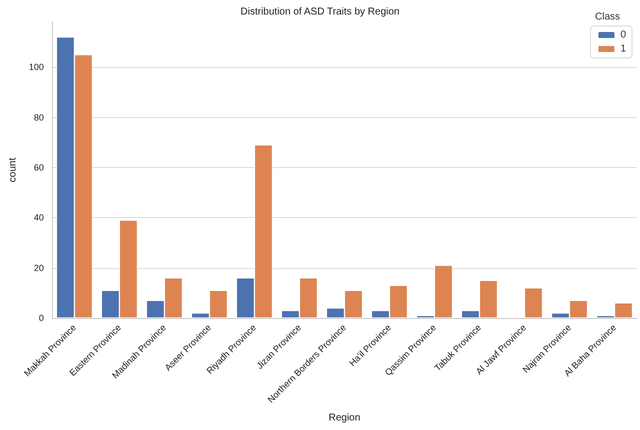 The width and height of the screenshot is (640, 430). I want to click on bar, so click(533, 303).